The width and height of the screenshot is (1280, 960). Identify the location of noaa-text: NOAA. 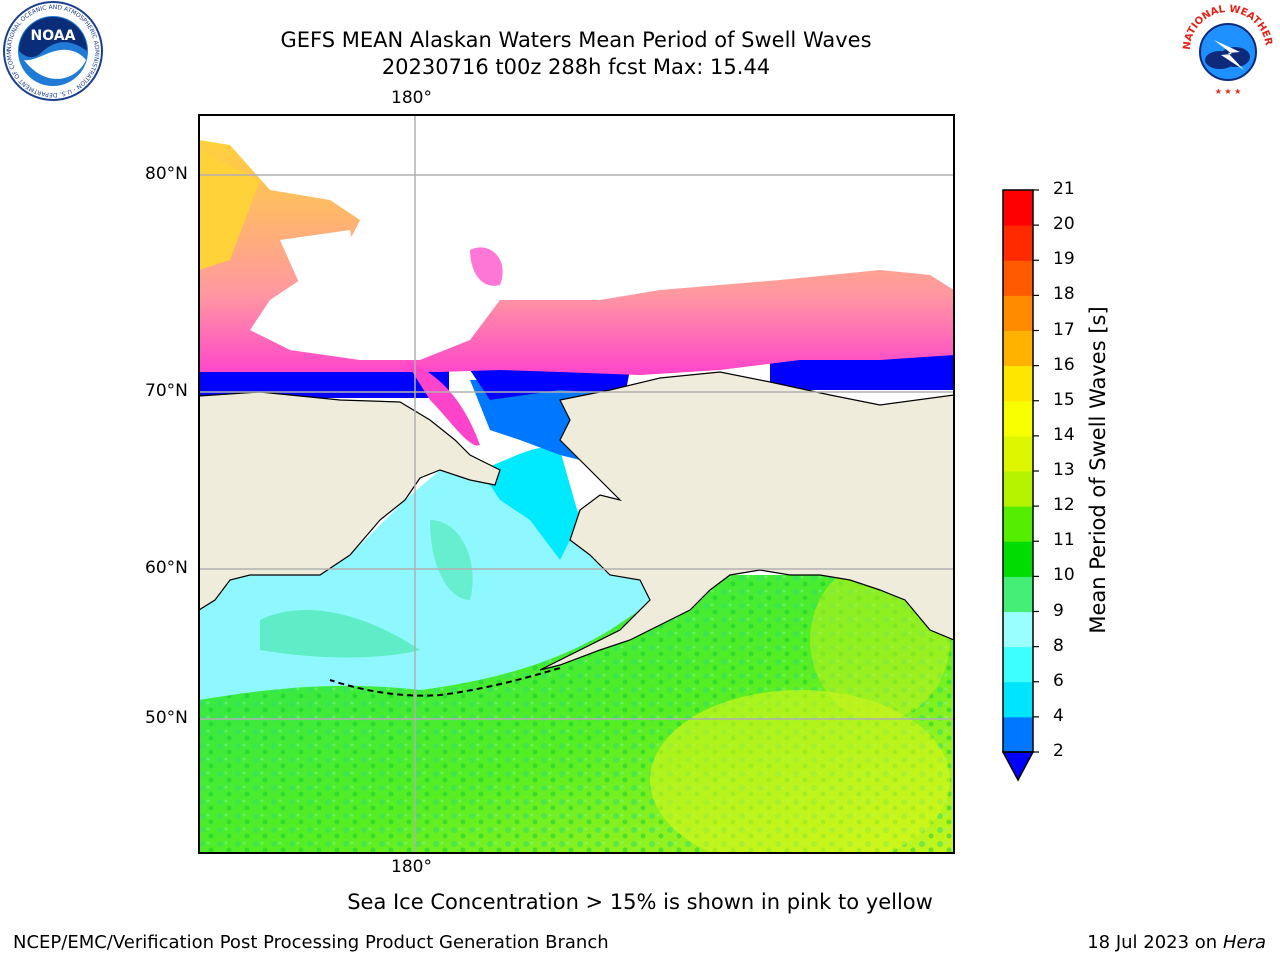
(53, 36).